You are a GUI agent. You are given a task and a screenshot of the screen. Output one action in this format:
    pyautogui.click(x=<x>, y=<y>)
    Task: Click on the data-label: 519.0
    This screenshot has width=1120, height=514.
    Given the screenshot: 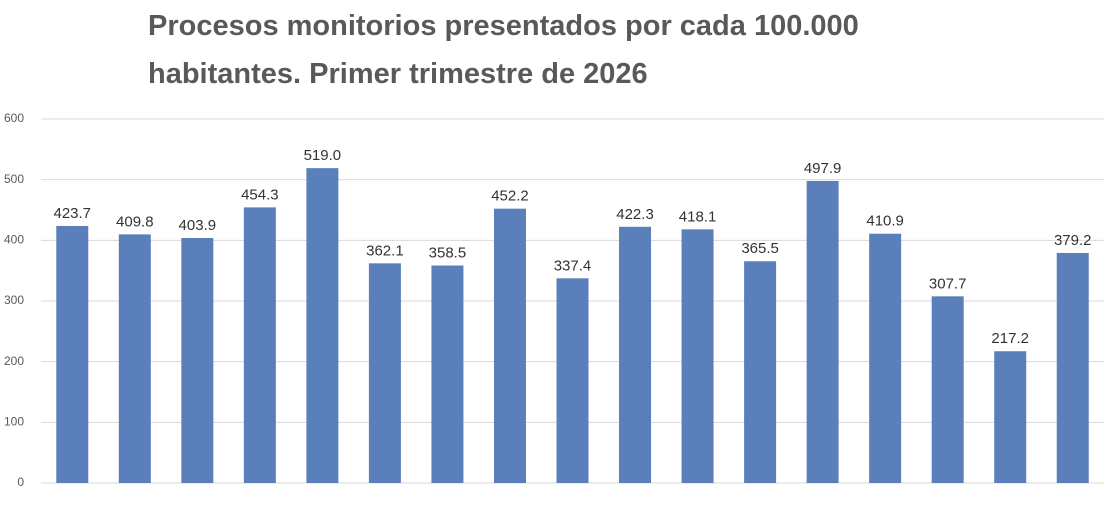 What is the action you would take?
    pyautogui.click(x=323, y=155)
    